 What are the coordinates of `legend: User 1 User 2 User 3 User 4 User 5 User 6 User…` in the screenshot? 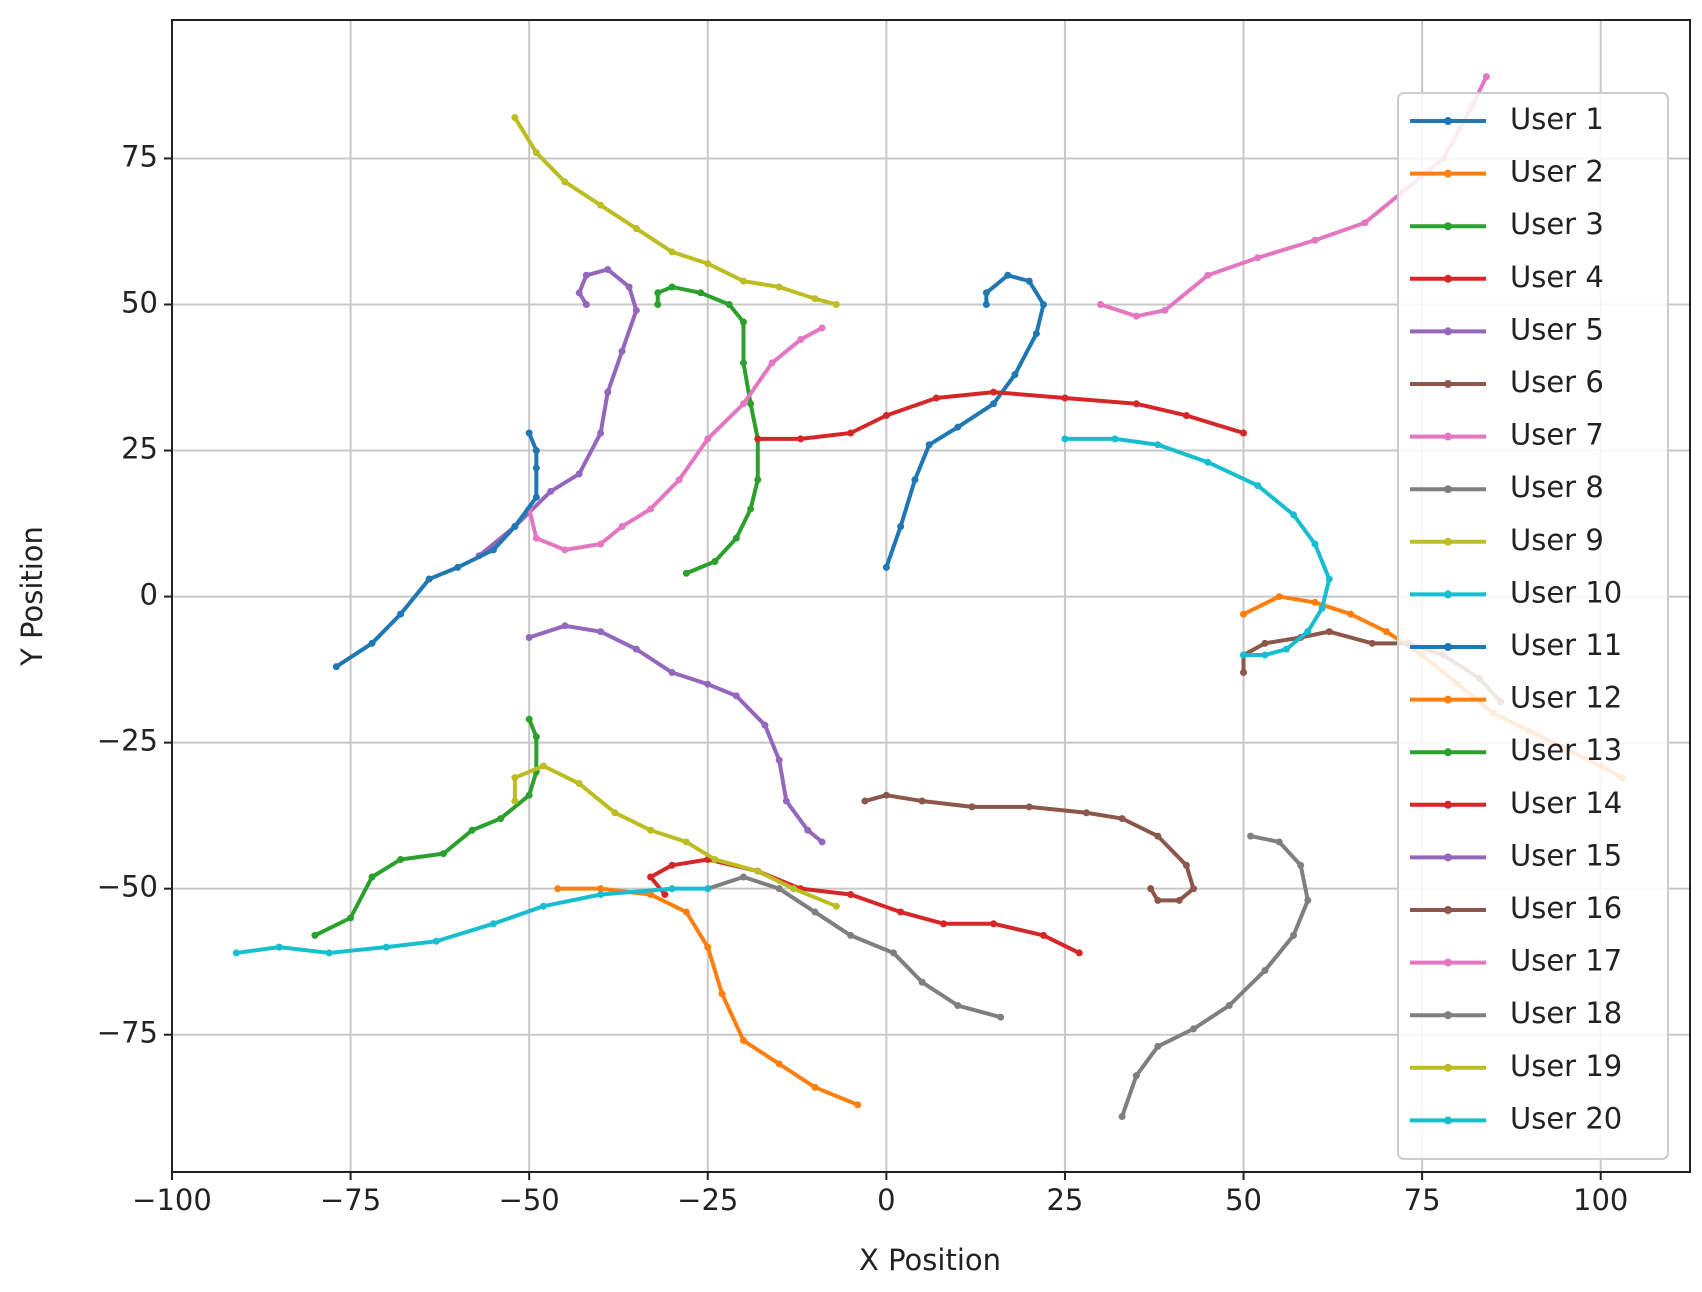 It's located at (1533, 626).